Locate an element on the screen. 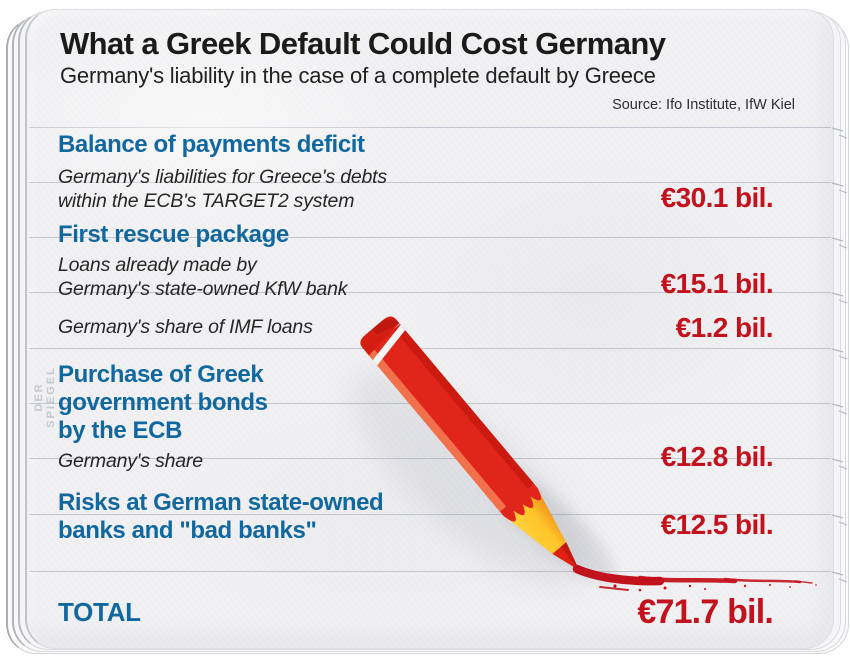  section-desc: Germany's liabilities for Greece's debts is located at coordinates (222, 177).